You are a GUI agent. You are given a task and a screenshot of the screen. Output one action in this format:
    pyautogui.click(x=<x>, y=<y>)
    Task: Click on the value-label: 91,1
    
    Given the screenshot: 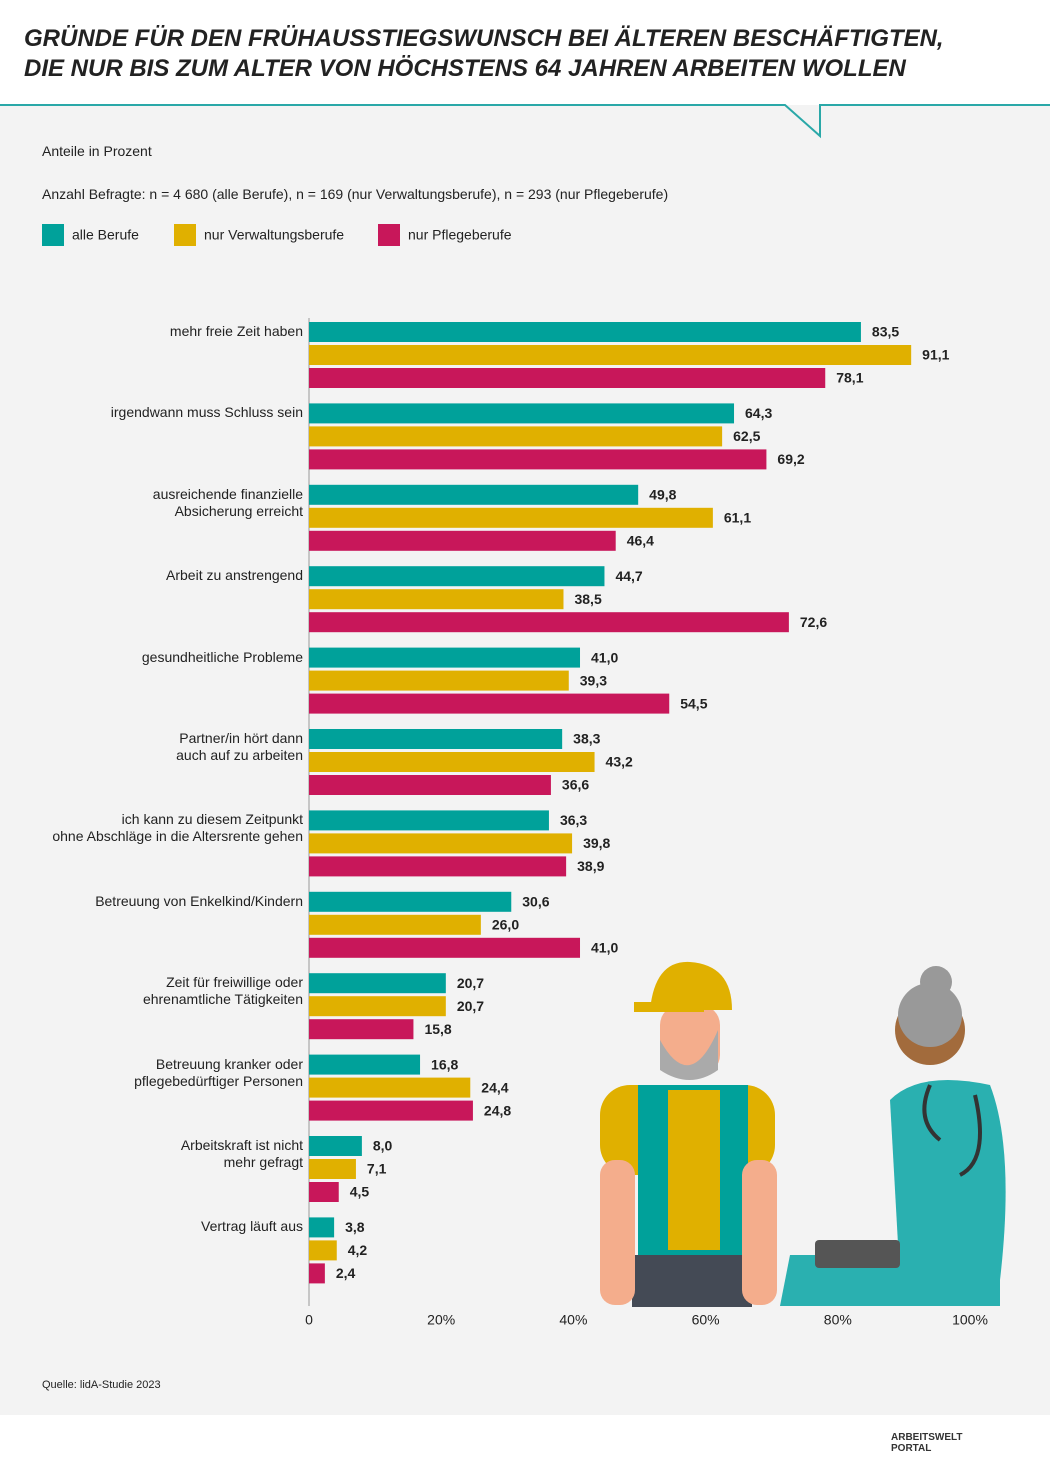 What is the action you would take?
    pyautogui.click(x=935, y=355)
    